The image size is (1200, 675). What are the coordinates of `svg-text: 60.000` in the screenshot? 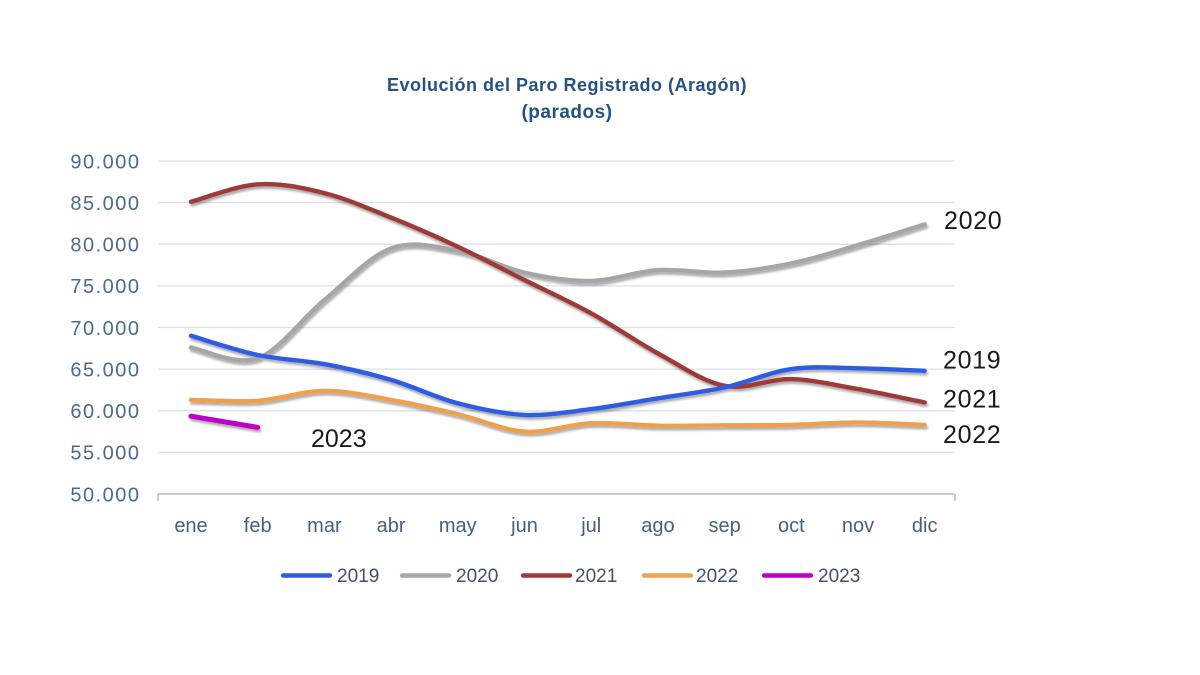 It's located at (105, 412).